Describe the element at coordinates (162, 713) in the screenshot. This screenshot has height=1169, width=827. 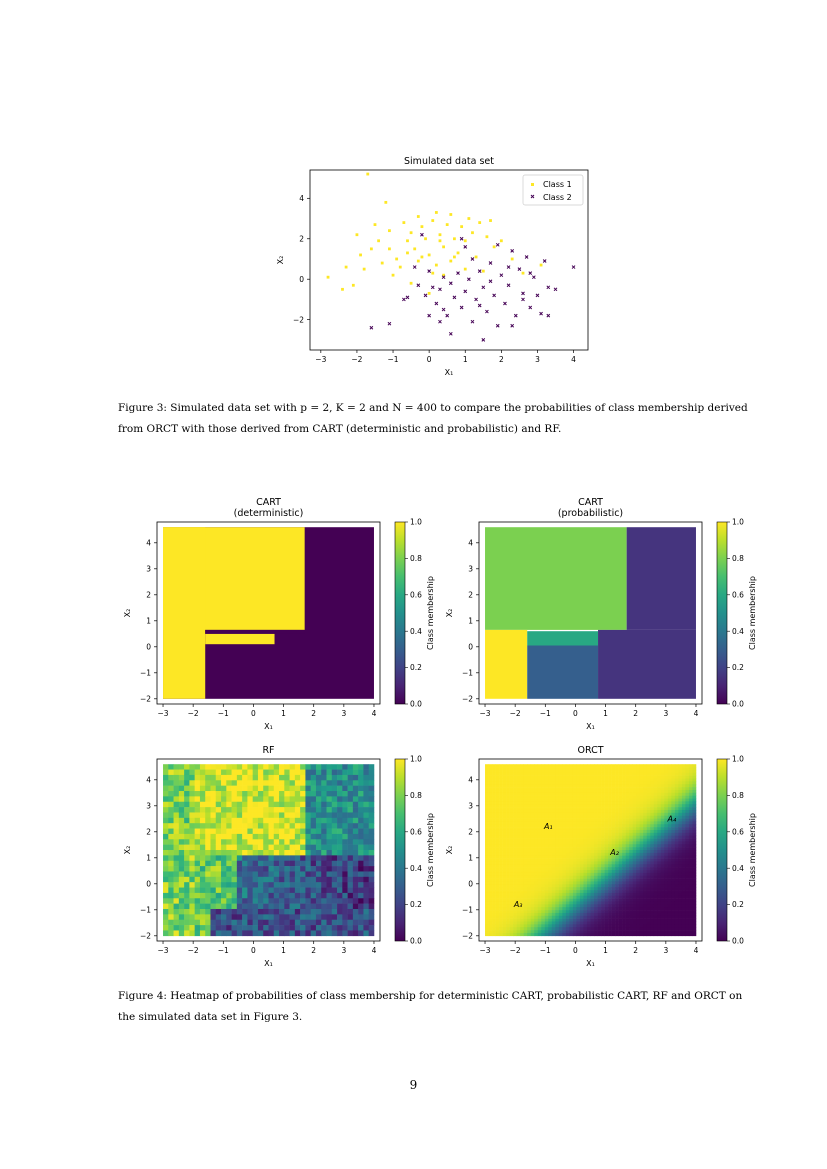
I see `x-tick-label: −3` at that location.